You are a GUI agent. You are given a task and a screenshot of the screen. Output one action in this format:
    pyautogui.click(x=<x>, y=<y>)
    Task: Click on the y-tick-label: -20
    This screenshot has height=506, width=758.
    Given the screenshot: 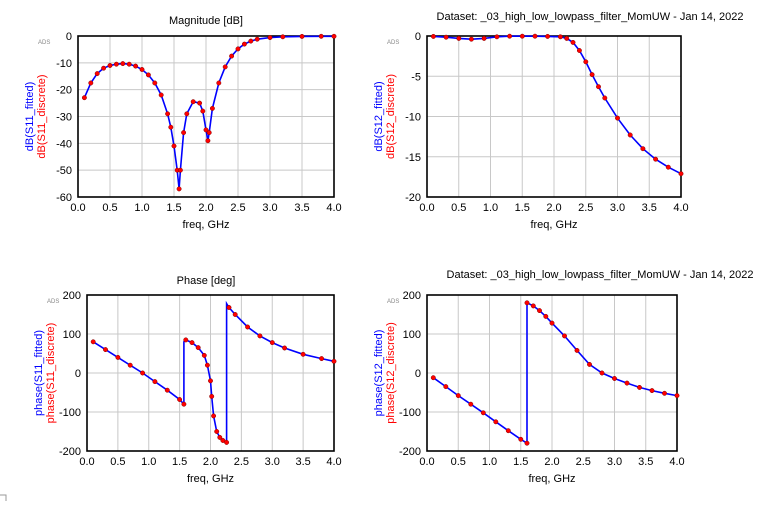 What is the action you would take?
    pyautogui.click(x=64, y=91)
    